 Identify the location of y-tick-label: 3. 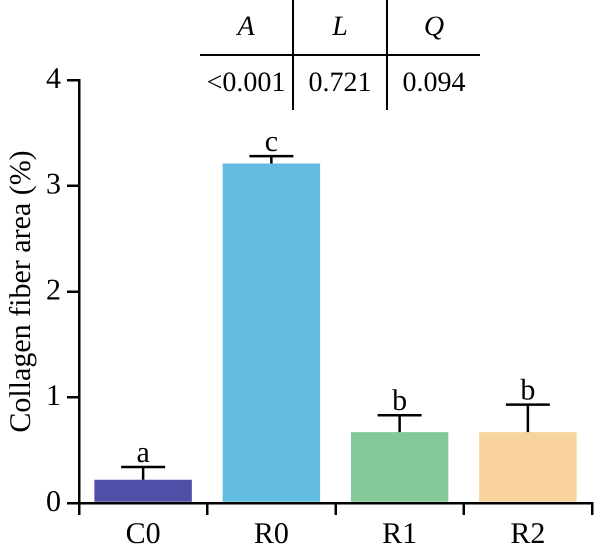
(53, 184).